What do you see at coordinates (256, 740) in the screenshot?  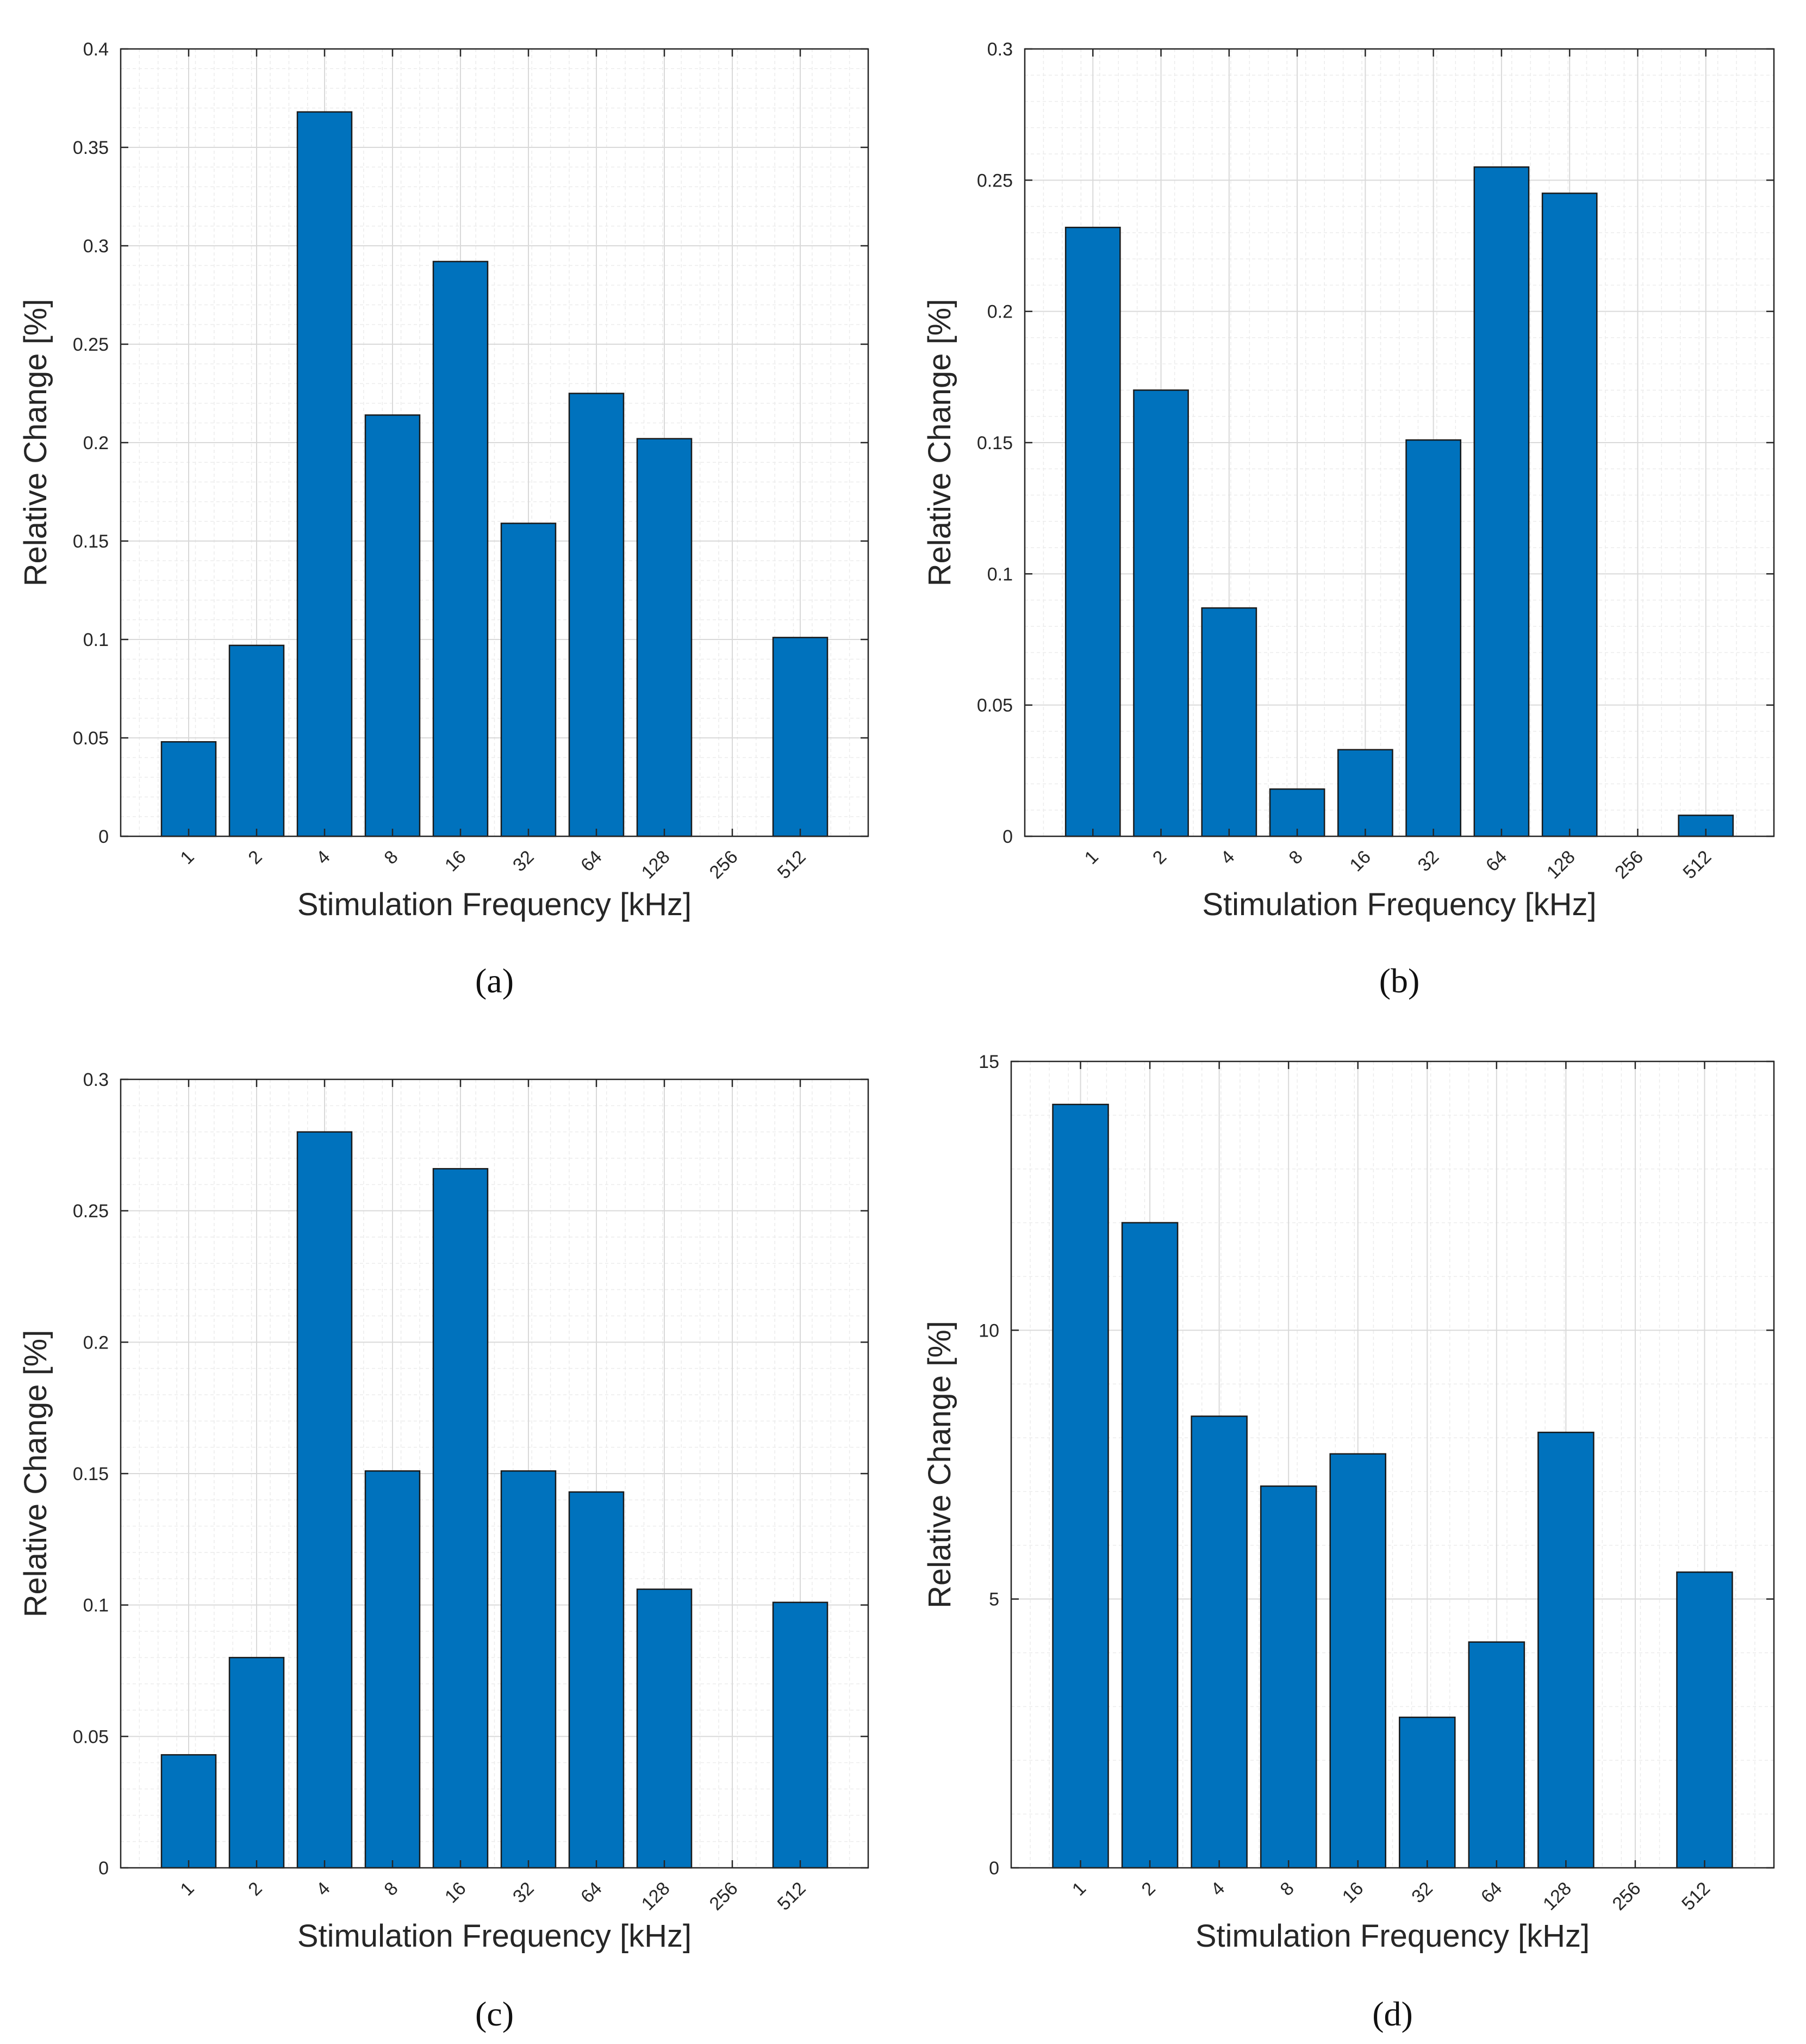 I see `bar-a-2khz` at bounding box center [256, 740].